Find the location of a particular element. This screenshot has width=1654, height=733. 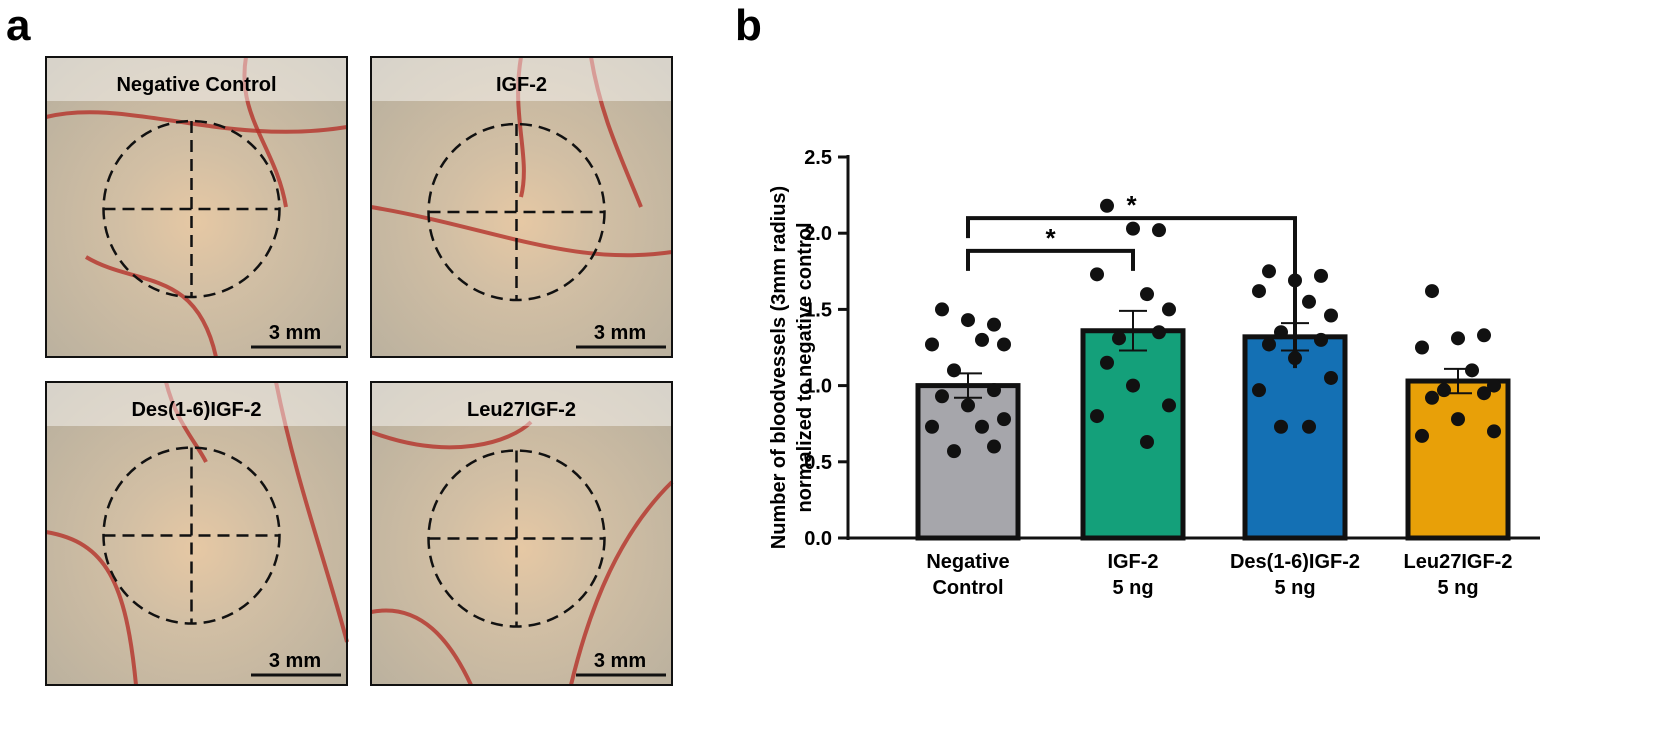

photo-panel: IGF-2 3 mm is located at coordinates (521, 207).